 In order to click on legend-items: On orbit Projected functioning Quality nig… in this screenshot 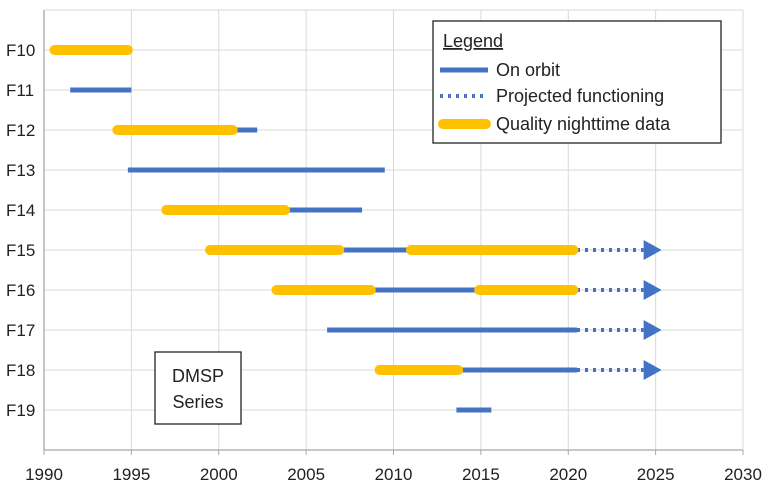, I will do `click(554, 97)`.